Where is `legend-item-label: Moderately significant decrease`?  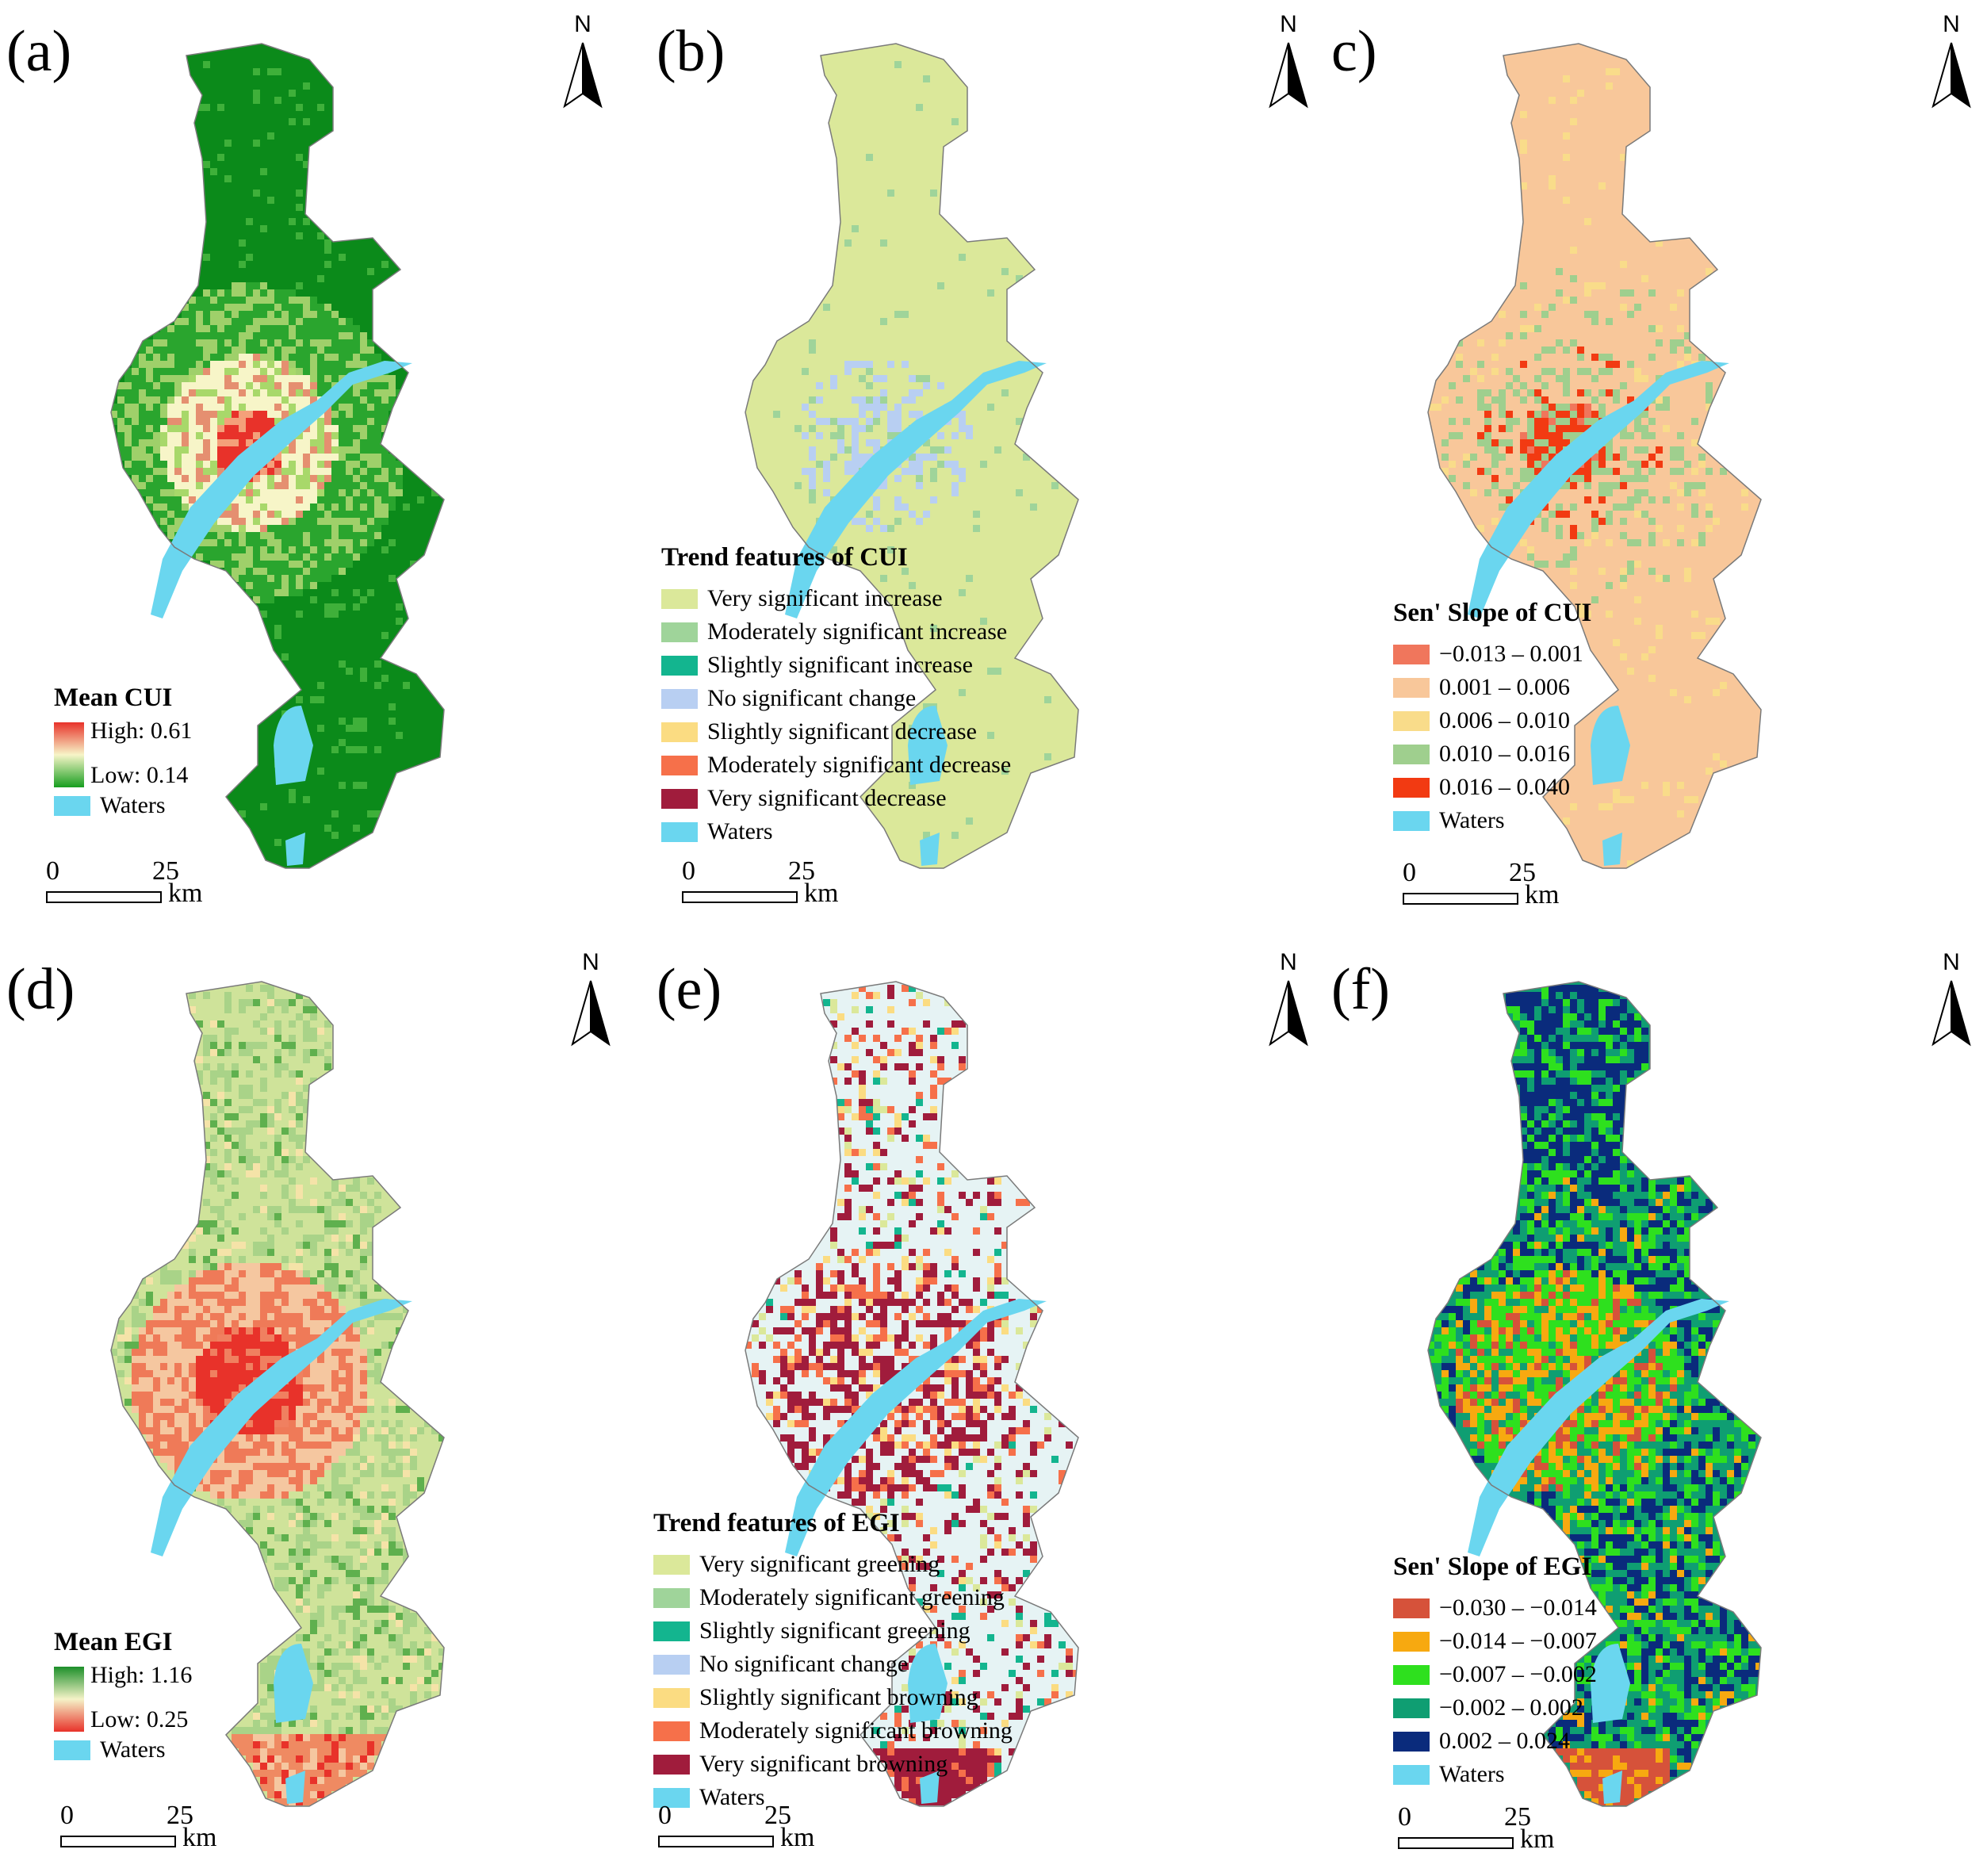 legend-item-label: Moderately significant decrease is located at coordinates (859, 765).